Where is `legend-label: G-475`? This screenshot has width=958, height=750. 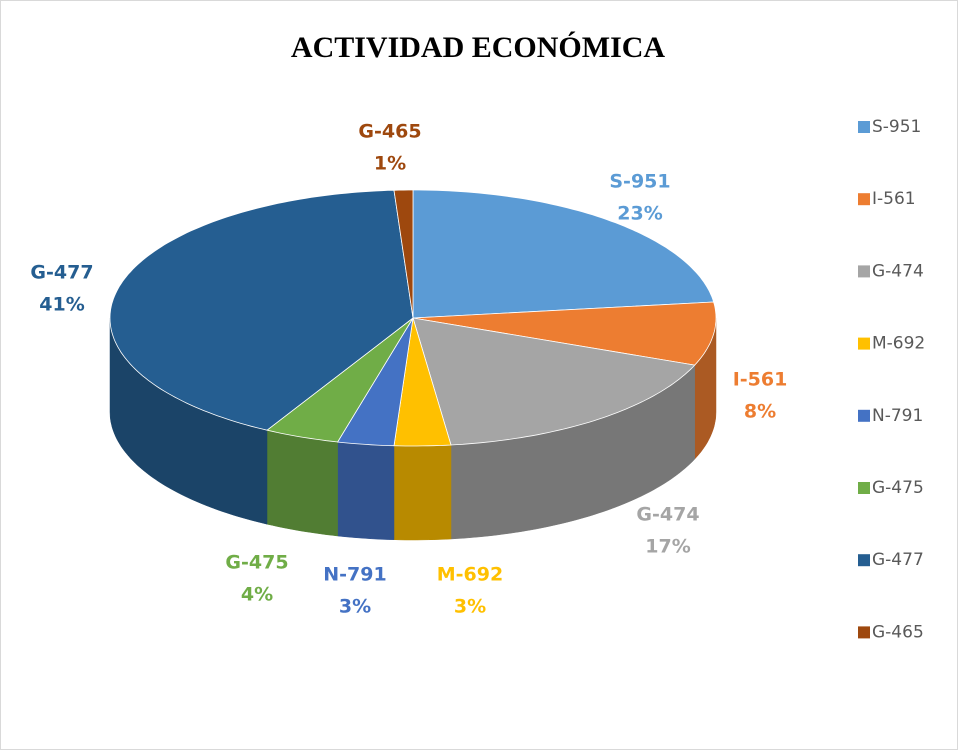 legend-label: G-475 is located at coordinates (898, 488).